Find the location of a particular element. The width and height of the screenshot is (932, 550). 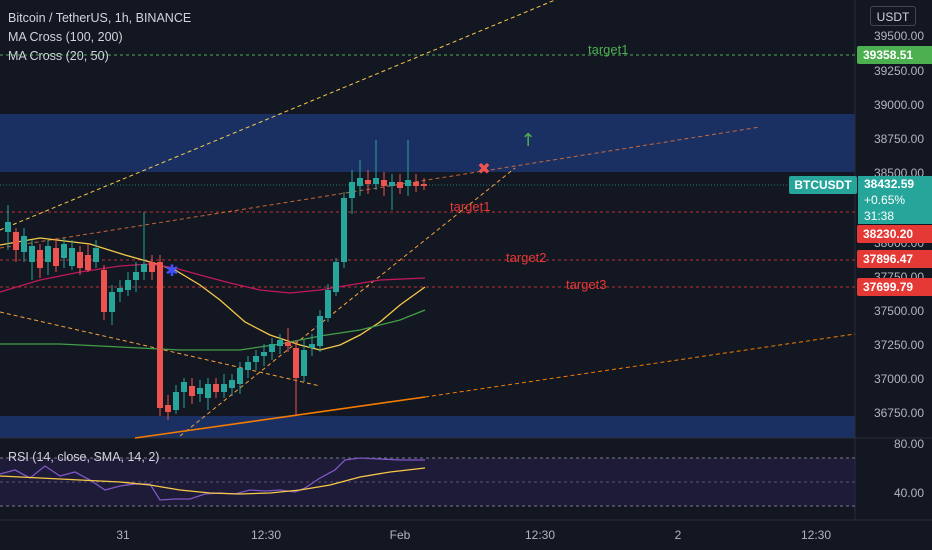

ma-pink is located at coordinates (213, 278).